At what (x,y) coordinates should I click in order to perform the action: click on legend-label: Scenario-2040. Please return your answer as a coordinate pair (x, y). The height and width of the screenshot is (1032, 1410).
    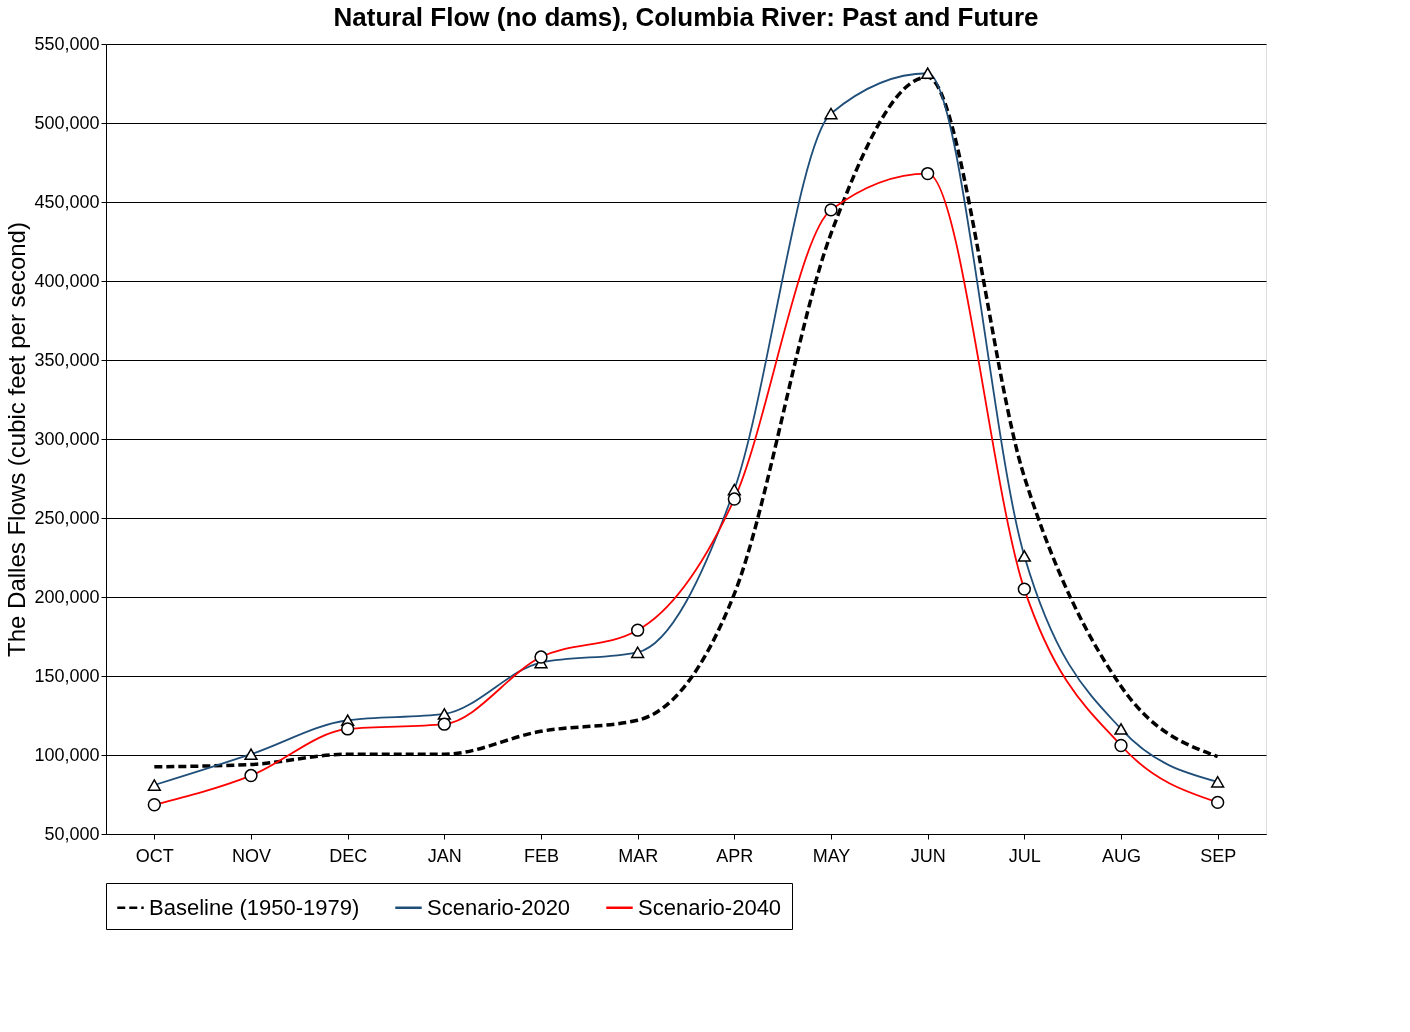
    Looking at the image, I should click on (710, 907).